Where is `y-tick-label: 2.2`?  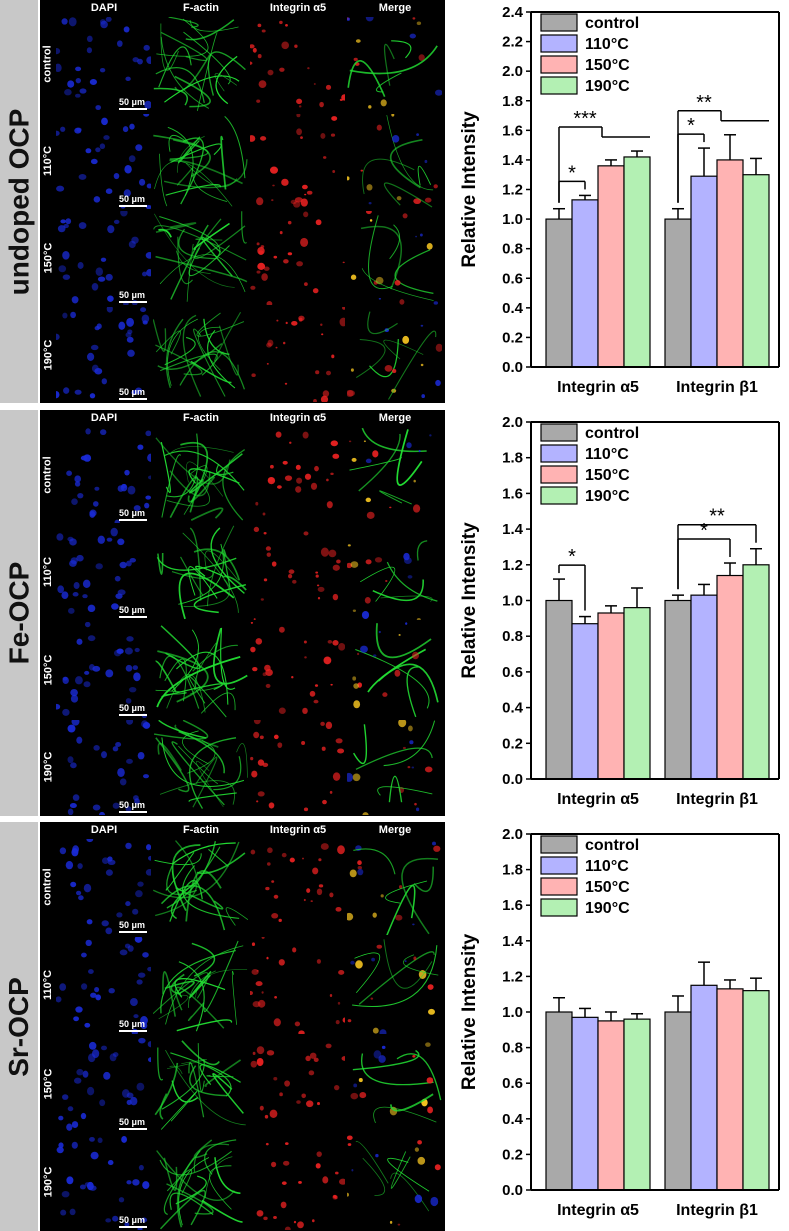
y-tick-label: 2.2 is located at coordinates (512, 42).